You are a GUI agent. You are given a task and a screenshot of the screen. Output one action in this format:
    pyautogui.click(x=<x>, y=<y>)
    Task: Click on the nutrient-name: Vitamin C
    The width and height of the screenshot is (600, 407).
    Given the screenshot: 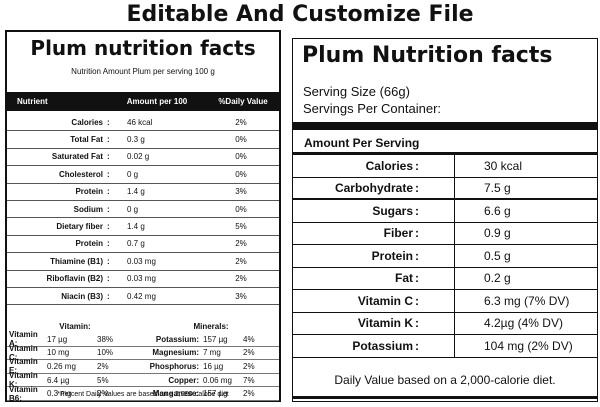 What is the action you would take?
    pyautogui.click(x=385, y=300)
    